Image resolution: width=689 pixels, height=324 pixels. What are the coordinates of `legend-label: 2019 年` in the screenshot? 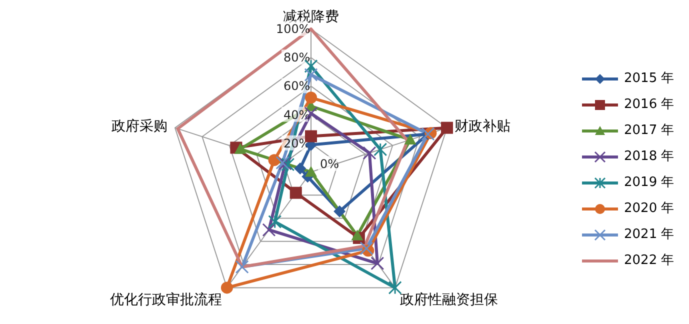 It's located at (649, 183).